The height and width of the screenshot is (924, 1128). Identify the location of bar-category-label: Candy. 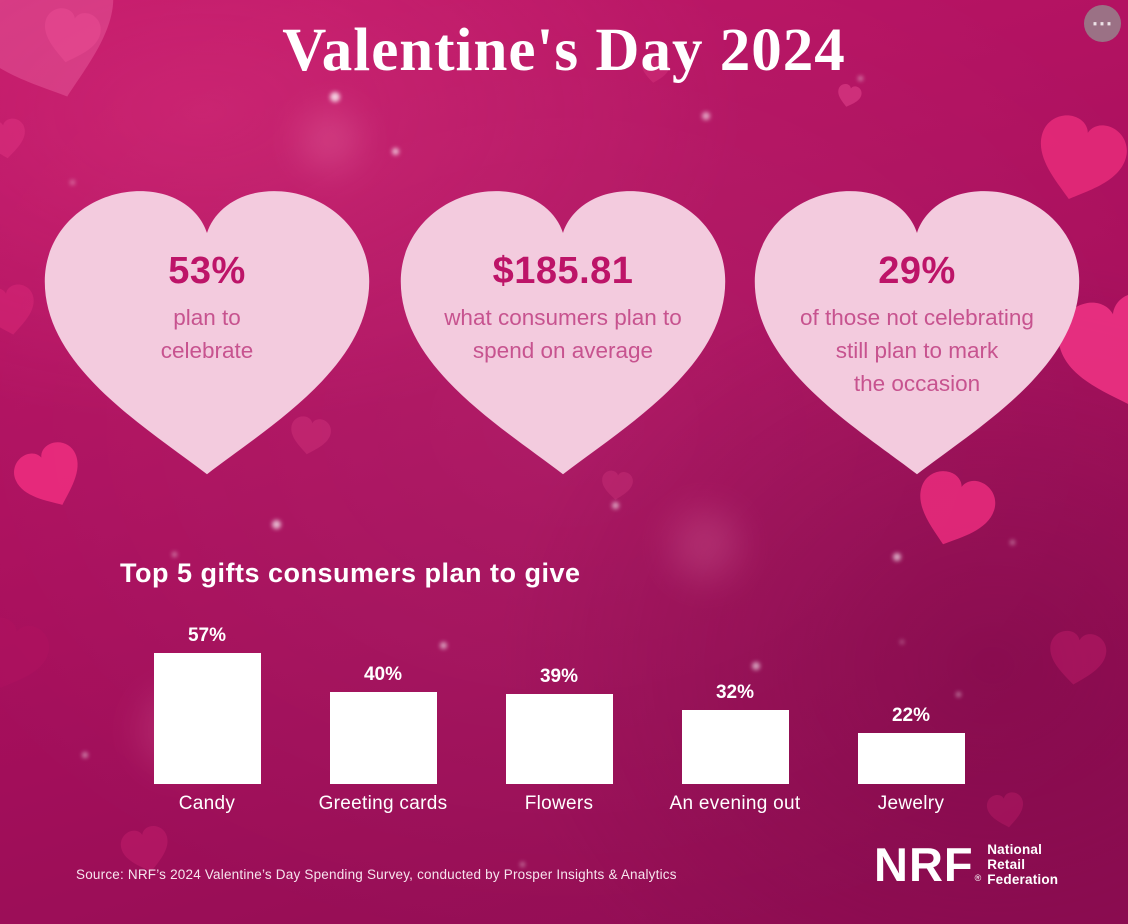
(207, 803).